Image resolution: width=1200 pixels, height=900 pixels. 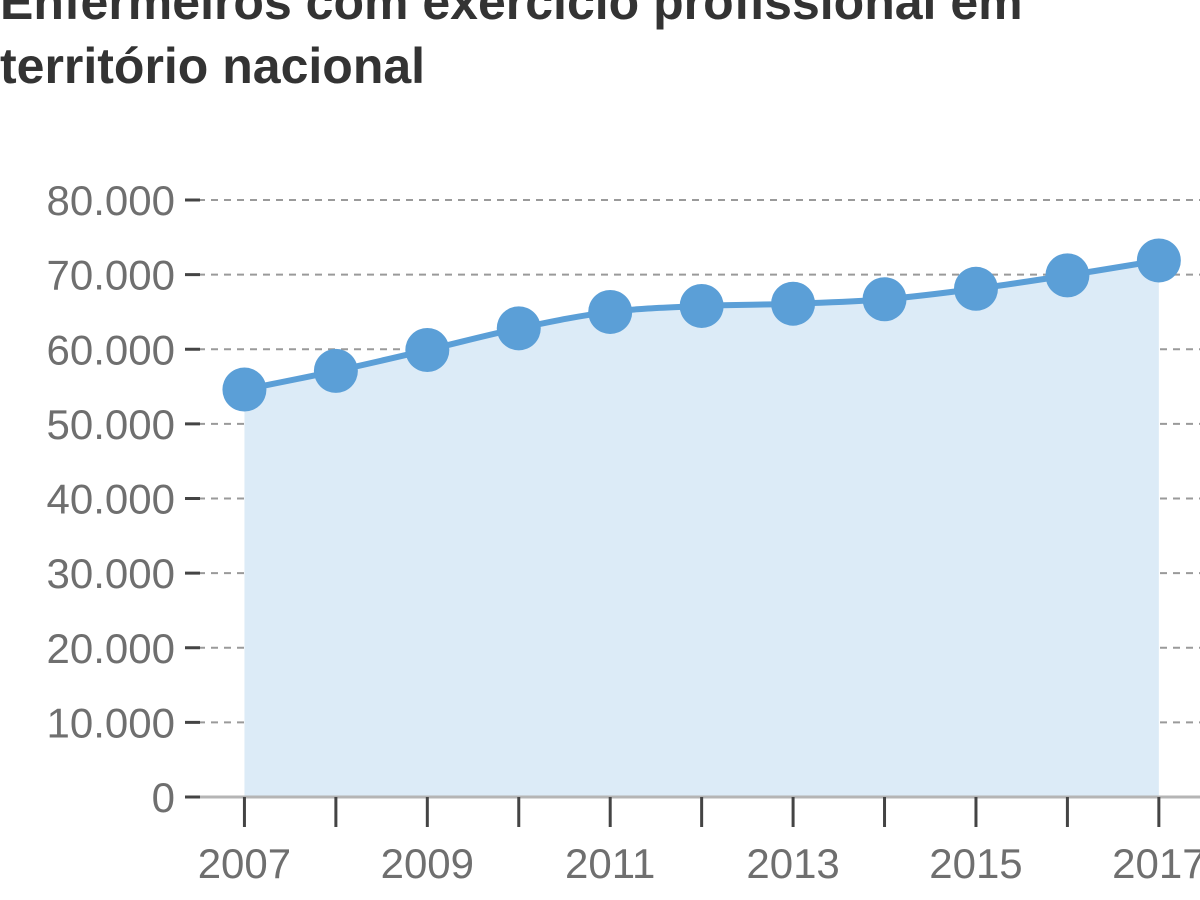 What do you see at coordinates (111, 200) in the screenshot?
I see `y-tick-label: 80.000` at bounding box center [111, 200].